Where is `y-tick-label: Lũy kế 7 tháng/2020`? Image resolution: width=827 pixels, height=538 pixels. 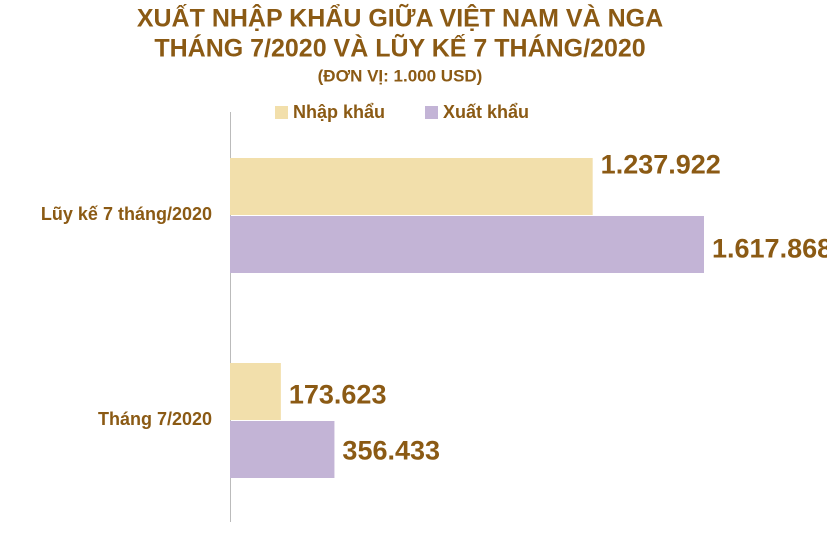
y-tick-label: Lũy kế 7 tháng/2020 is located at coordinates (126, 214).